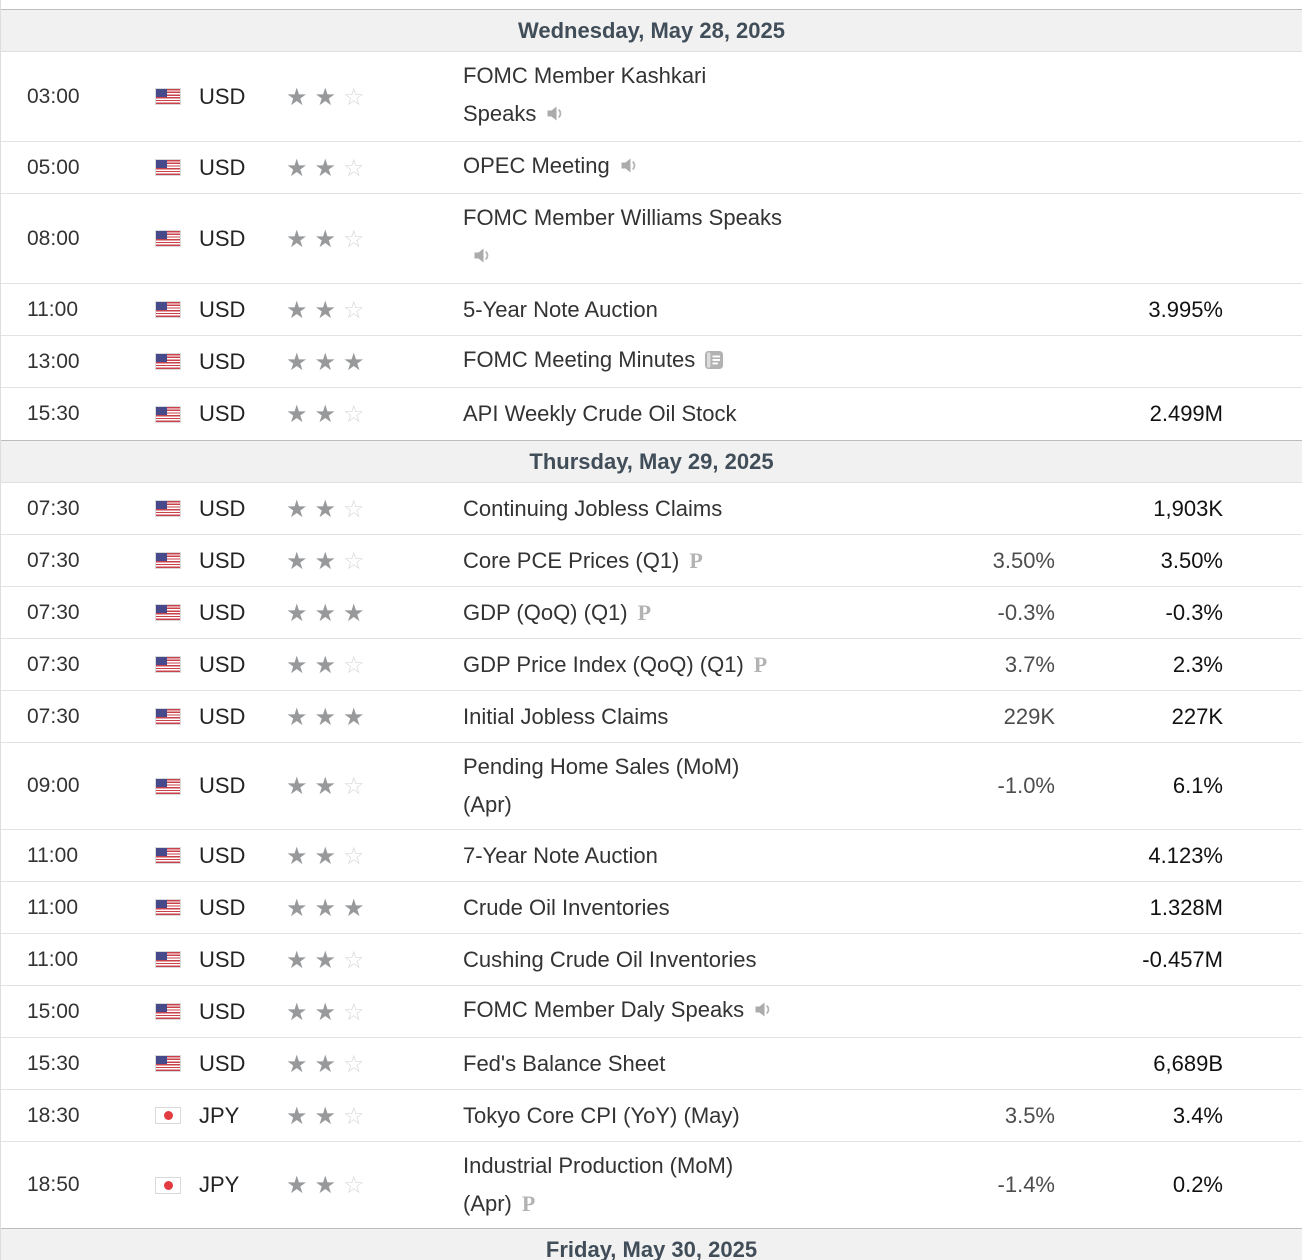  Describe the element at coordinates (1182, 959) in the screenshot. I see `previous-value: -0.457M` at that location.